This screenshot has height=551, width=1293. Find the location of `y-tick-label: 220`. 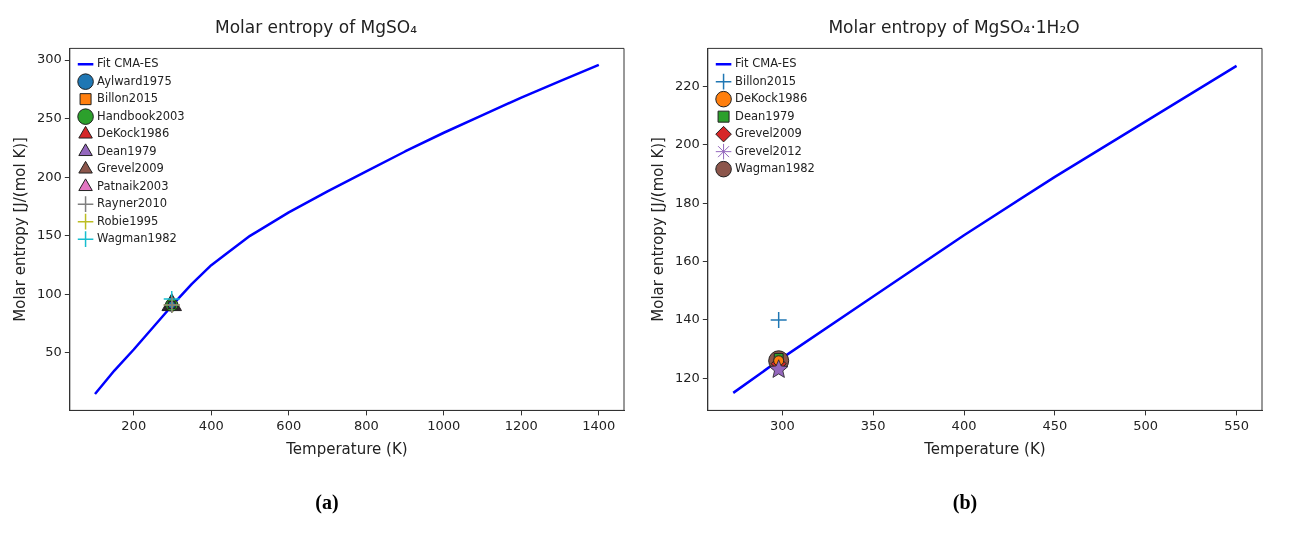

y-tick-label: 220 is located at coordinates (687, 85).